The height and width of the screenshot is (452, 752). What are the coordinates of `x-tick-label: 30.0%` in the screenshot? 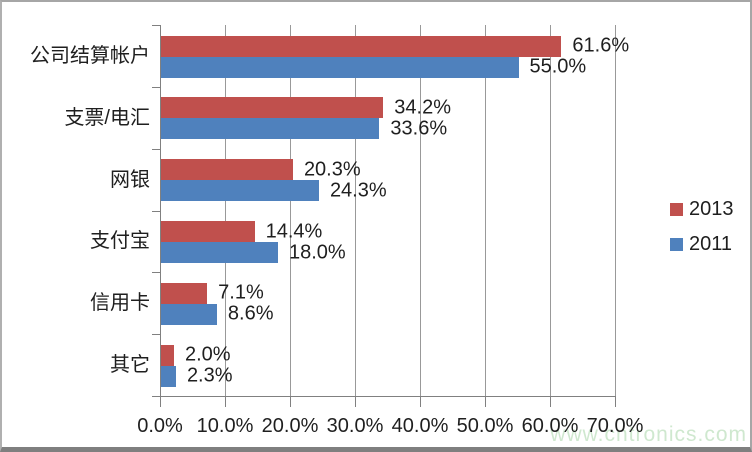 It's located at (355, 426).